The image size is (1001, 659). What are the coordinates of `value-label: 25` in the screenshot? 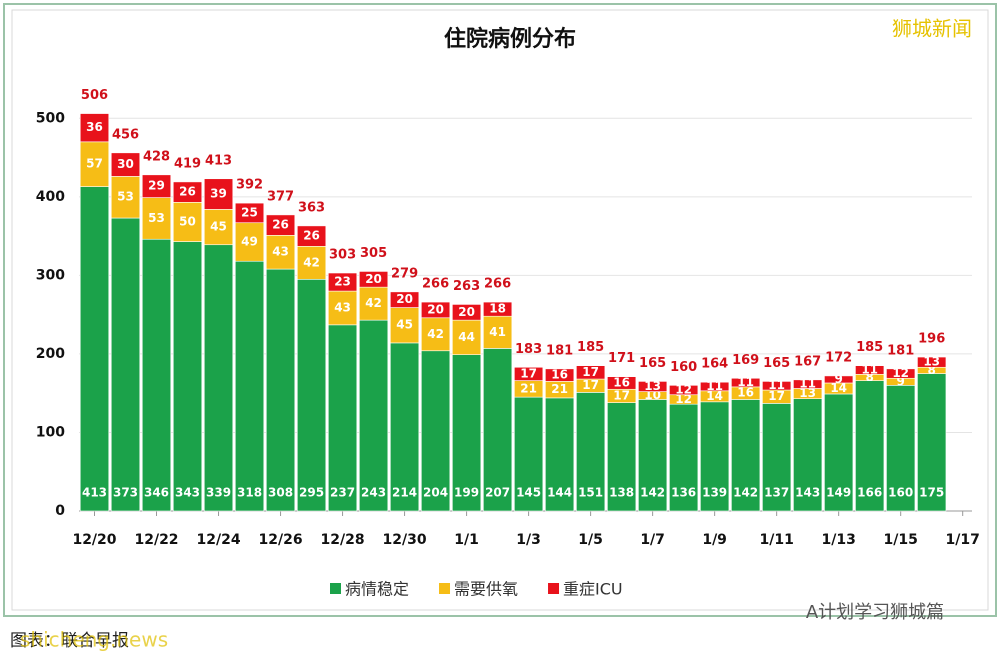 It's located at (249, 212).